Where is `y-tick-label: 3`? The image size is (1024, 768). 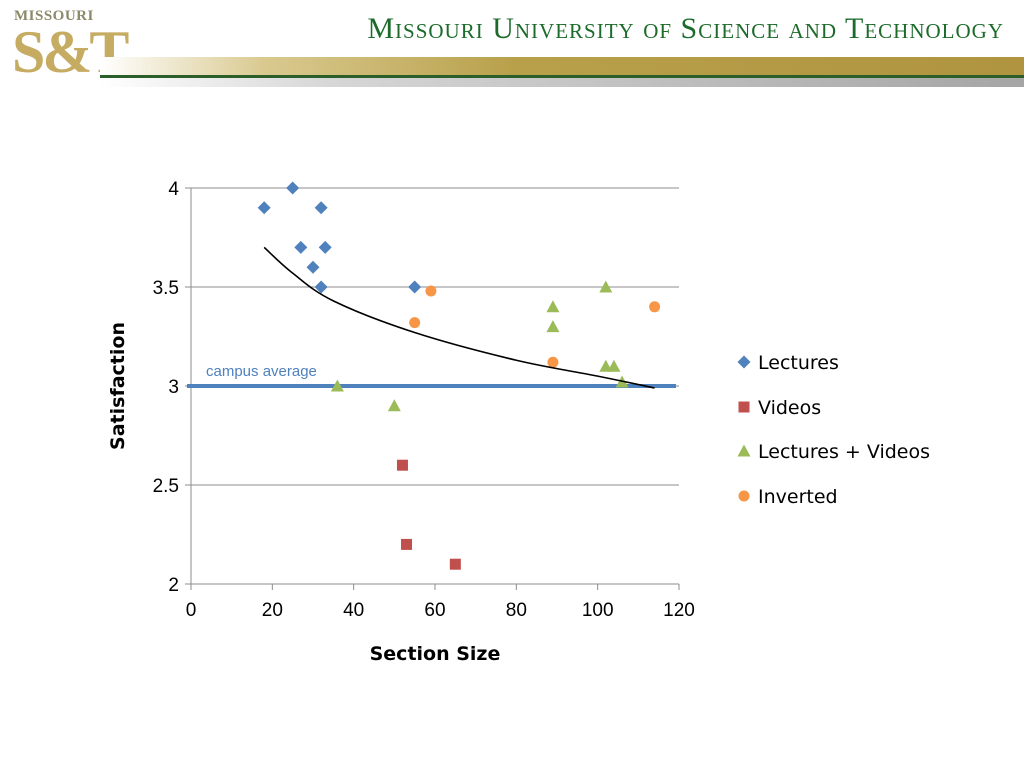
y-tick-label: 3 is located at coordinates (173, 387).